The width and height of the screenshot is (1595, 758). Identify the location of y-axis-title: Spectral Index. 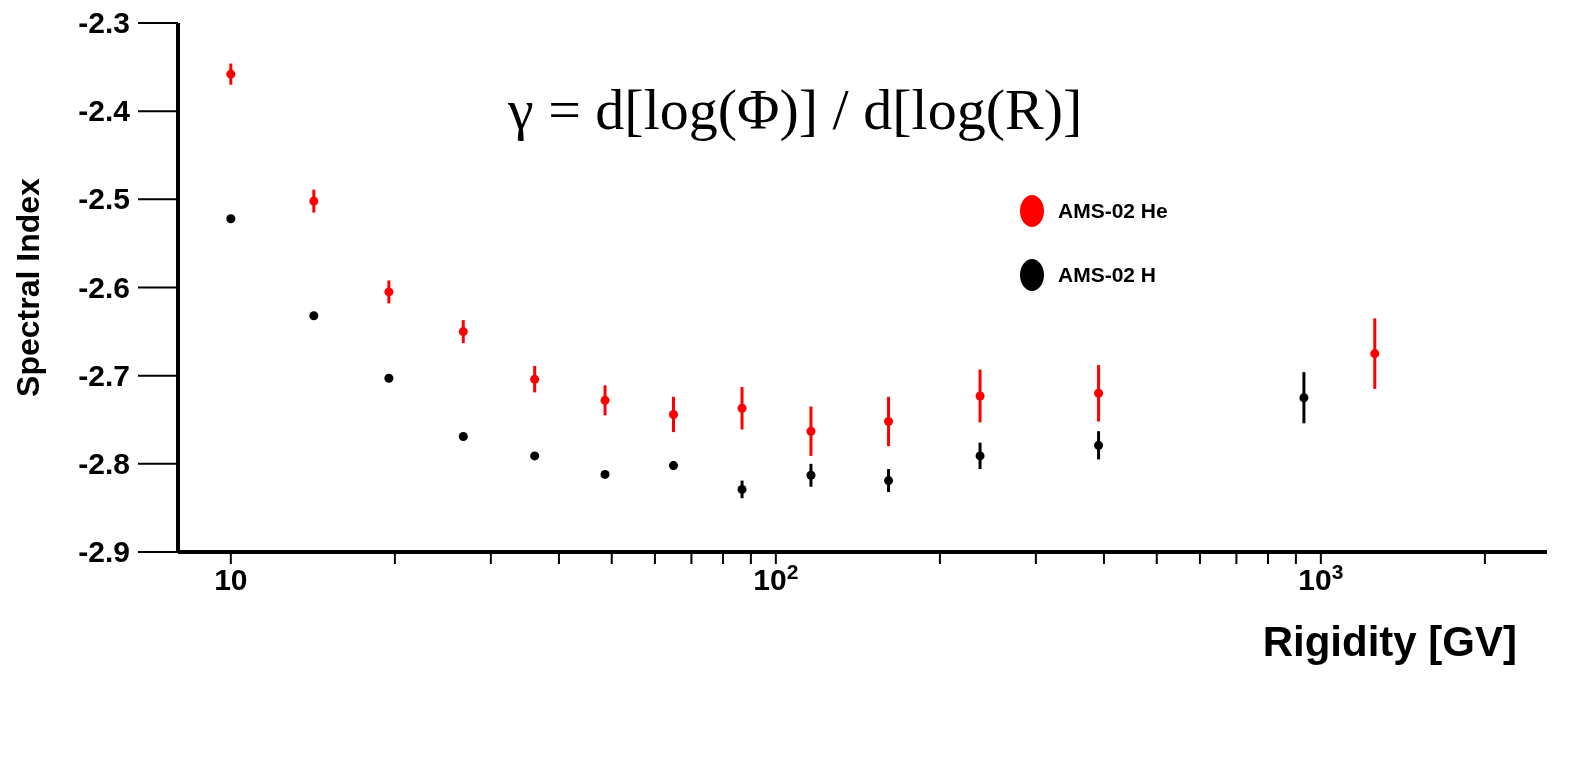
(28, 287).